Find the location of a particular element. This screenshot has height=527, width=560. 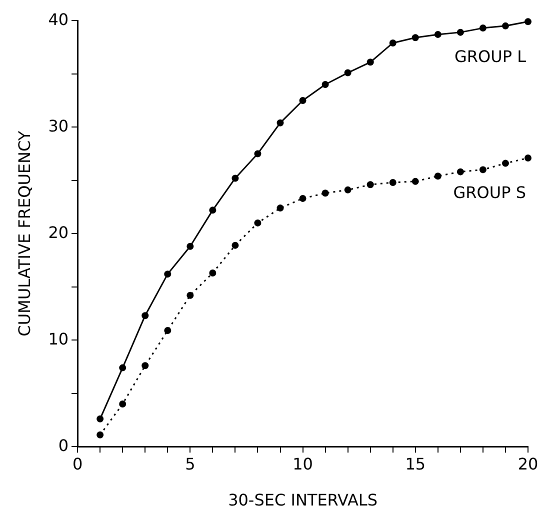

y-axis-title: CUMULATIVE FREQUENCY is located at coordinates (24, 233).